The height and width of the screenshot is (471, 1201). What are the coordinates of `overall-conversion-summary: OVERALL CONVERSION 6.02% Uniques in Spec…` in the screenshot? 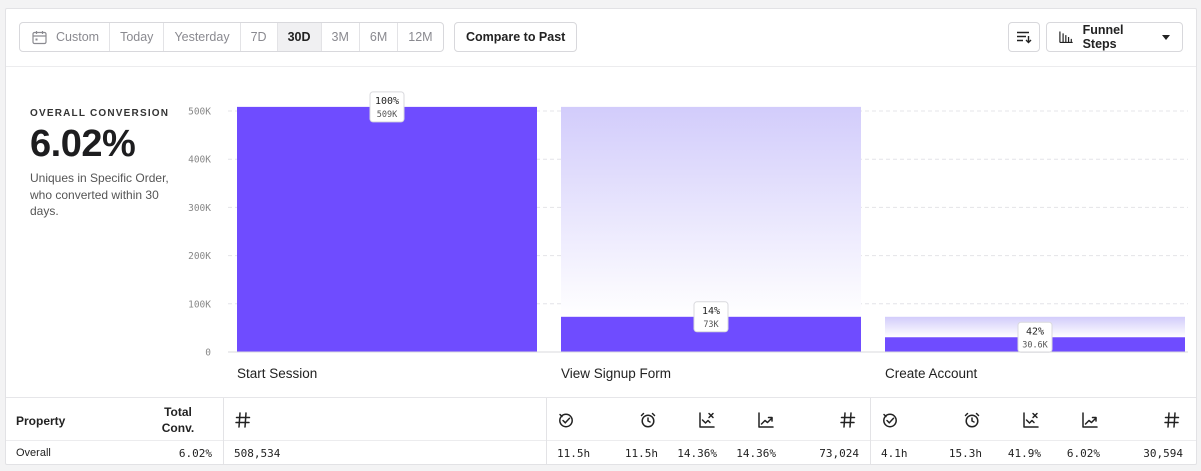 It's located at (105, 164).